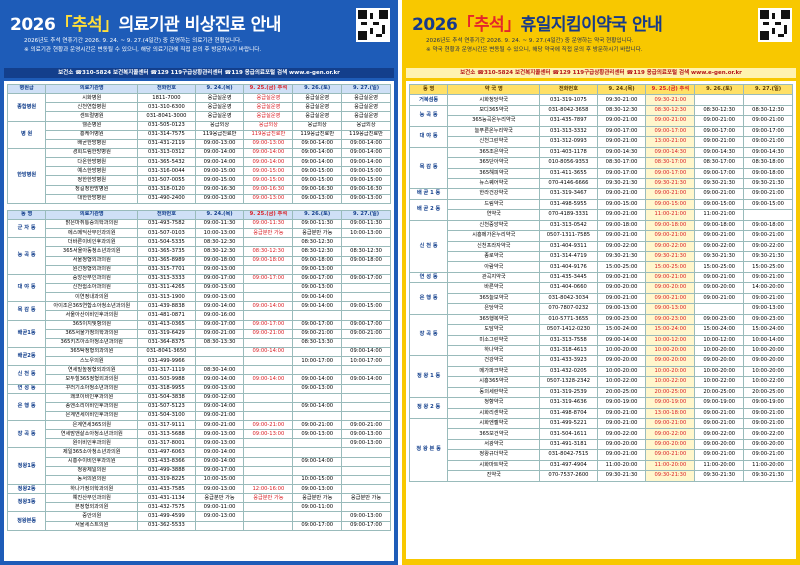 The image size is (800, 565). Describe the element at coordinates (92, 306) in the screenshot. I see `name-cell: 아이조은365연합소아청소년과의원` at that location.